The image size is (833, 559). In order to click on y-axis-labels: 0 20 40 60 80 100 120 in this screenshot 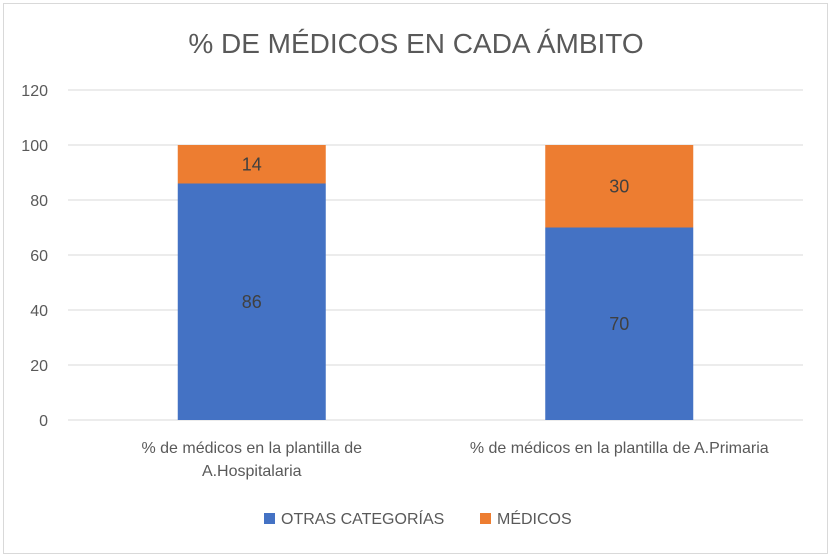, I will do `click(34, 256)`.